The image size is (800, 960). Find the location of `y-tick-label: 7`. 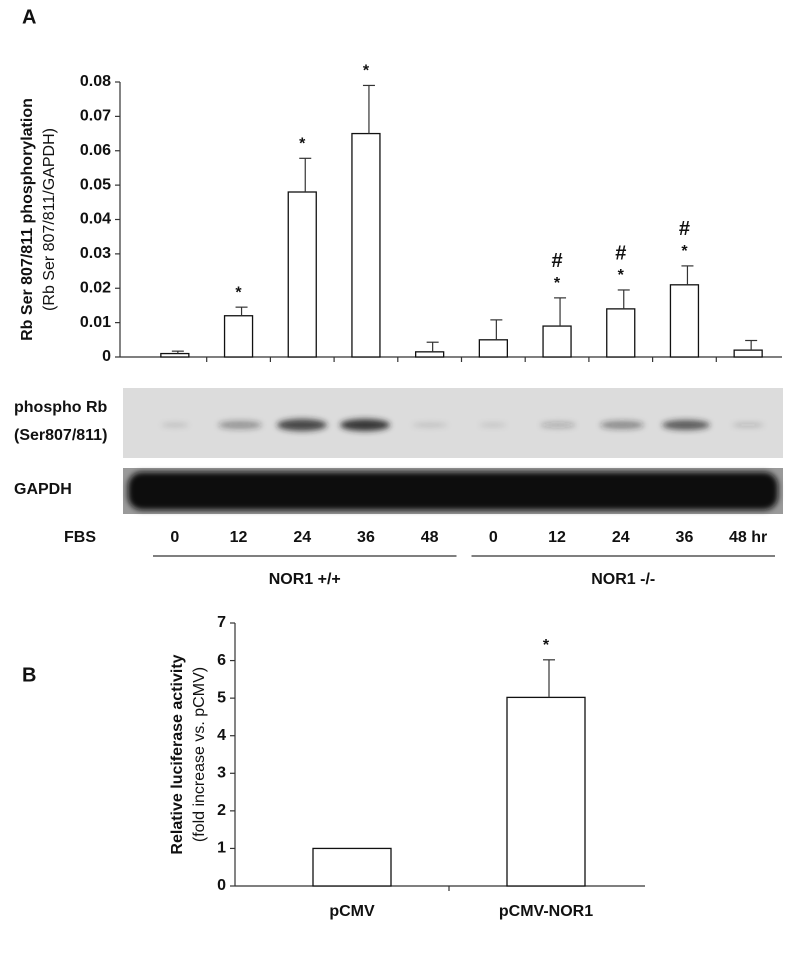

y-tick-label: 7 is located at coordinates (221, 622).